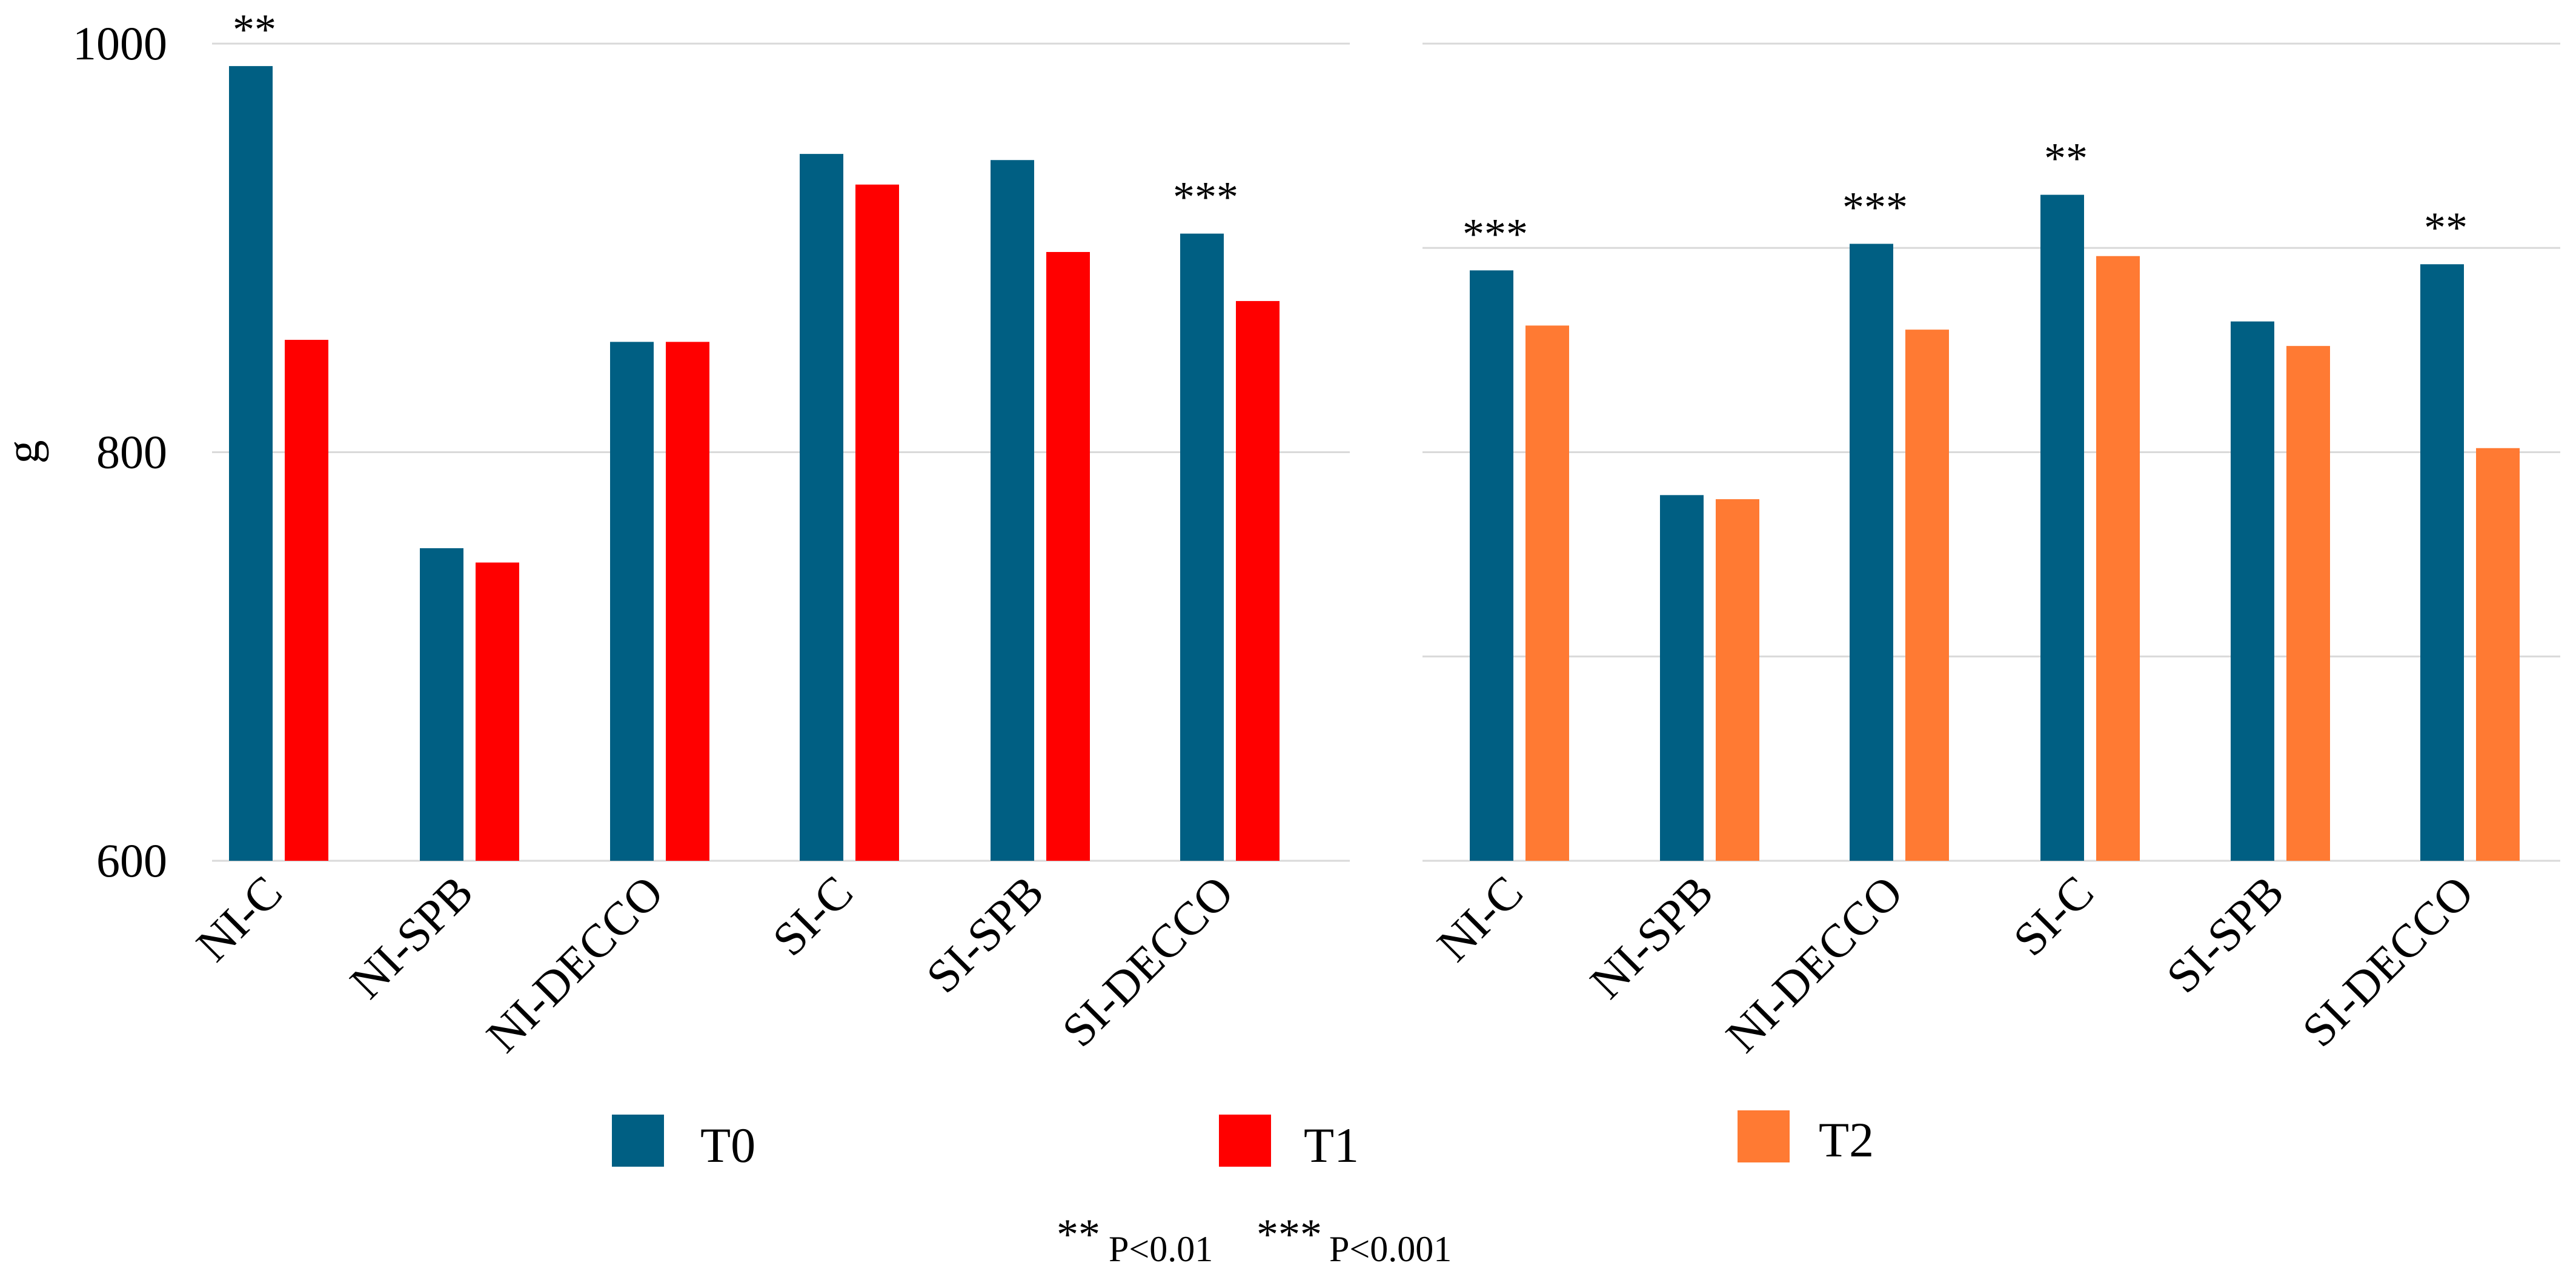 The image size is (2576, 1283). Describe the element at coordinates (1254, 1239) in the screenshot. I see `footnote: ** P<0.01 *** P<0.001` at that location.